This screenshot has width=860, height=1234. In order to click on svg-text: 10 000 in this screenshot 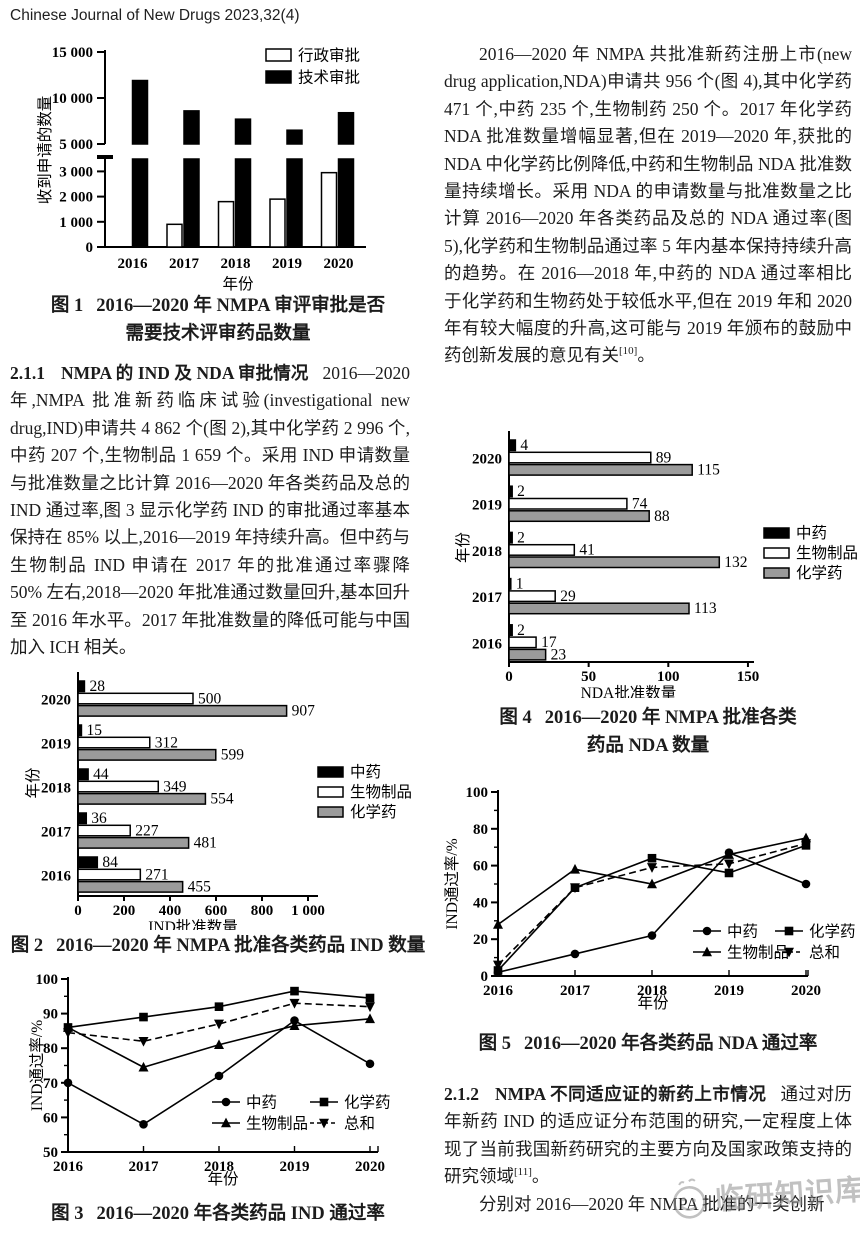, I will do `click(72, 99)`.